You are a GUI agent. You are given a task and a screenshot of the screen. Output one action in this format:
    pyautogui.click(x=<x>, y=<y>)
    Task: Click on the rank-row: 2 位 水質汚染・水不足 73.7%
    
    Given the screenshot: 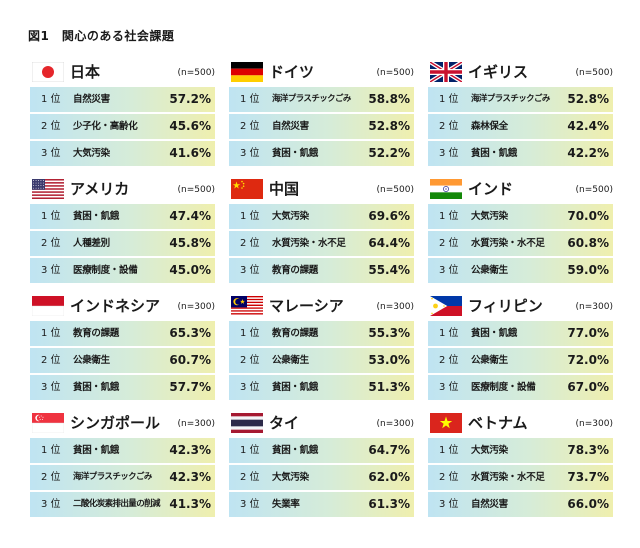 What is the action you would take?
    pyautogui.click(x=520, y=477)
    